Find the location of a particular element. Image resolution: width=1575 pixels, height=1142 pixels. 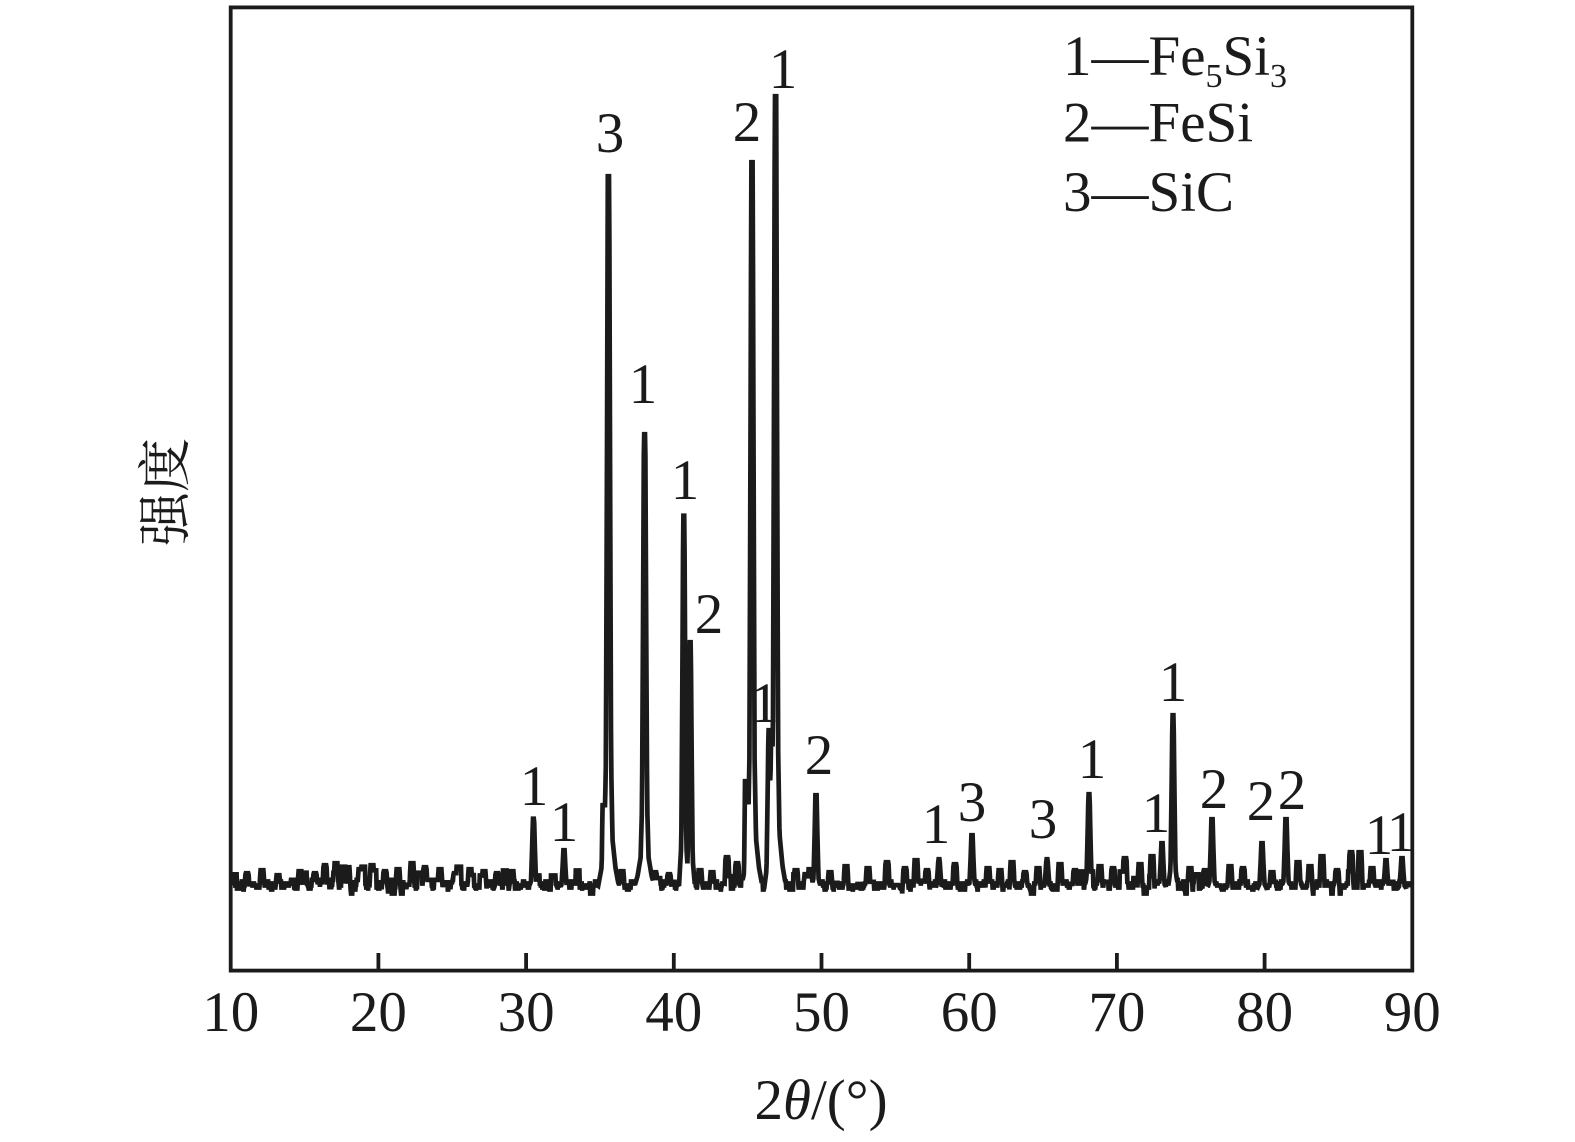

svg-text: 30 is located at coordinates (526, 1012).